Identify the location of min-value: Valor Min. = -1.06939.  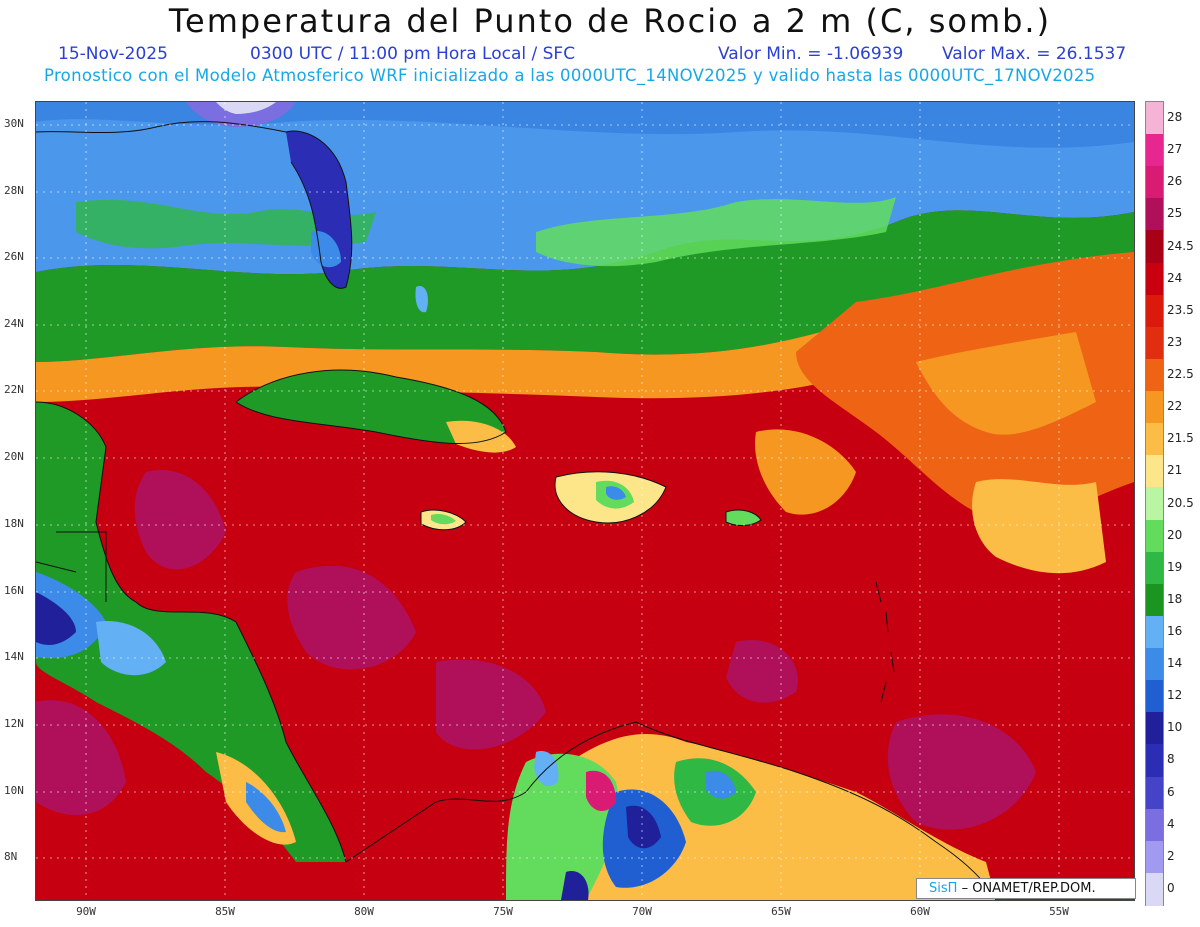
(811, 54).